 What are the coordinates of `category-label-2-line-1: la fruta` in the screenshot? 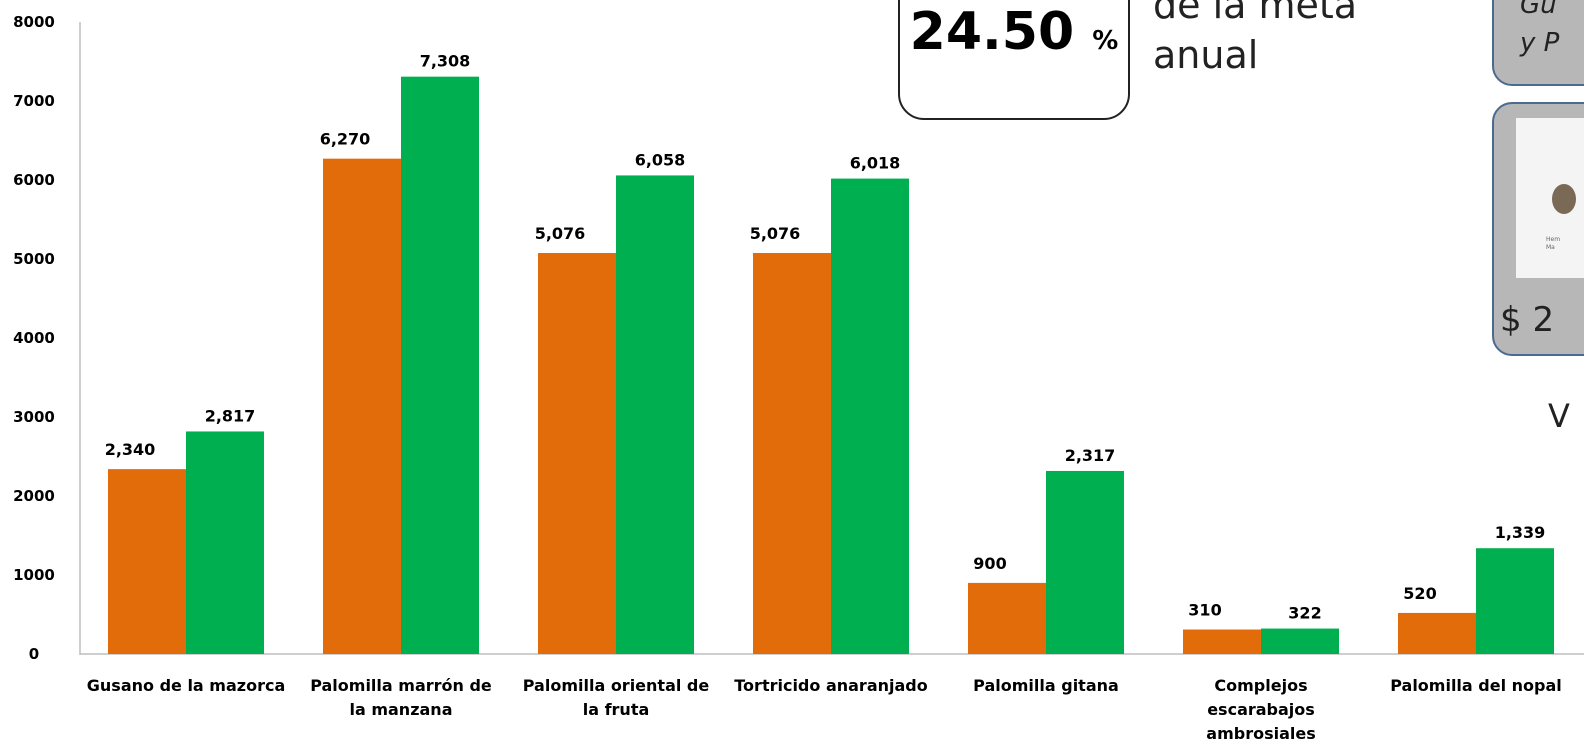 It's located at (616, 709).